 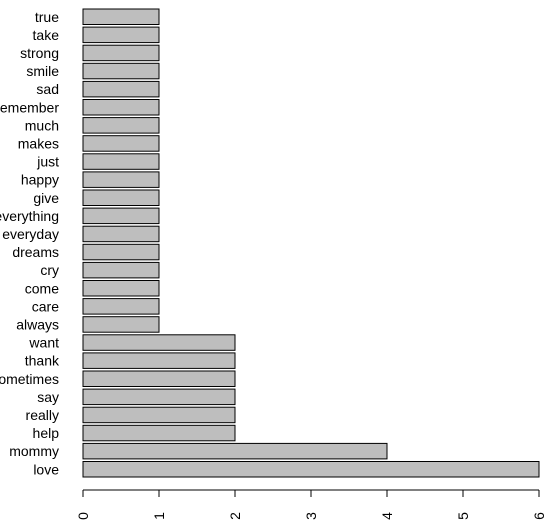 I want to click on category-label: care, so click(x=45, y=306).